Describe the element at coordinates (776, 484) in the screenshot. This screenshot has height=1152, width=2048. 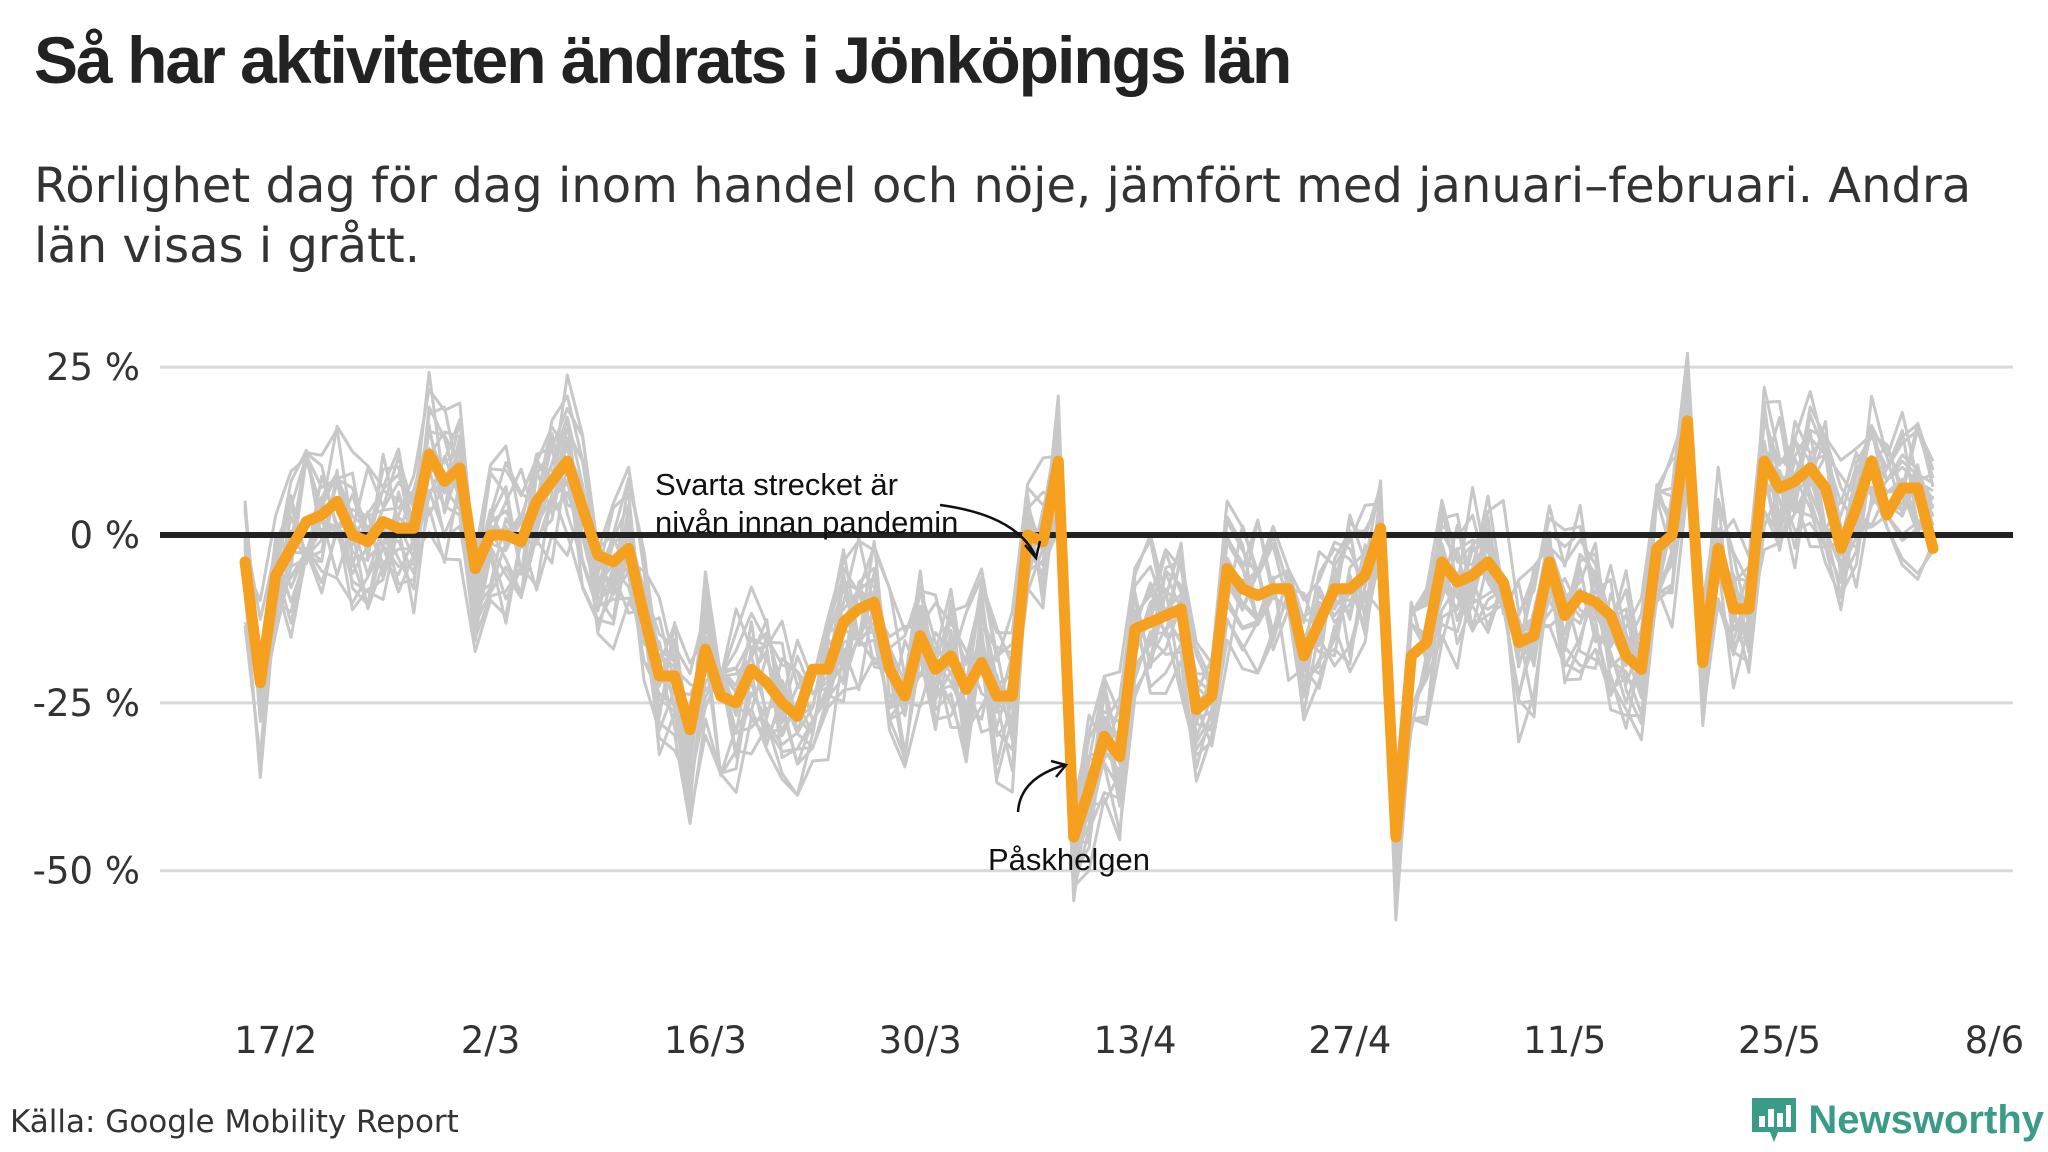
I see `annotation-baseline-label: Svarta strecket är` at that location.